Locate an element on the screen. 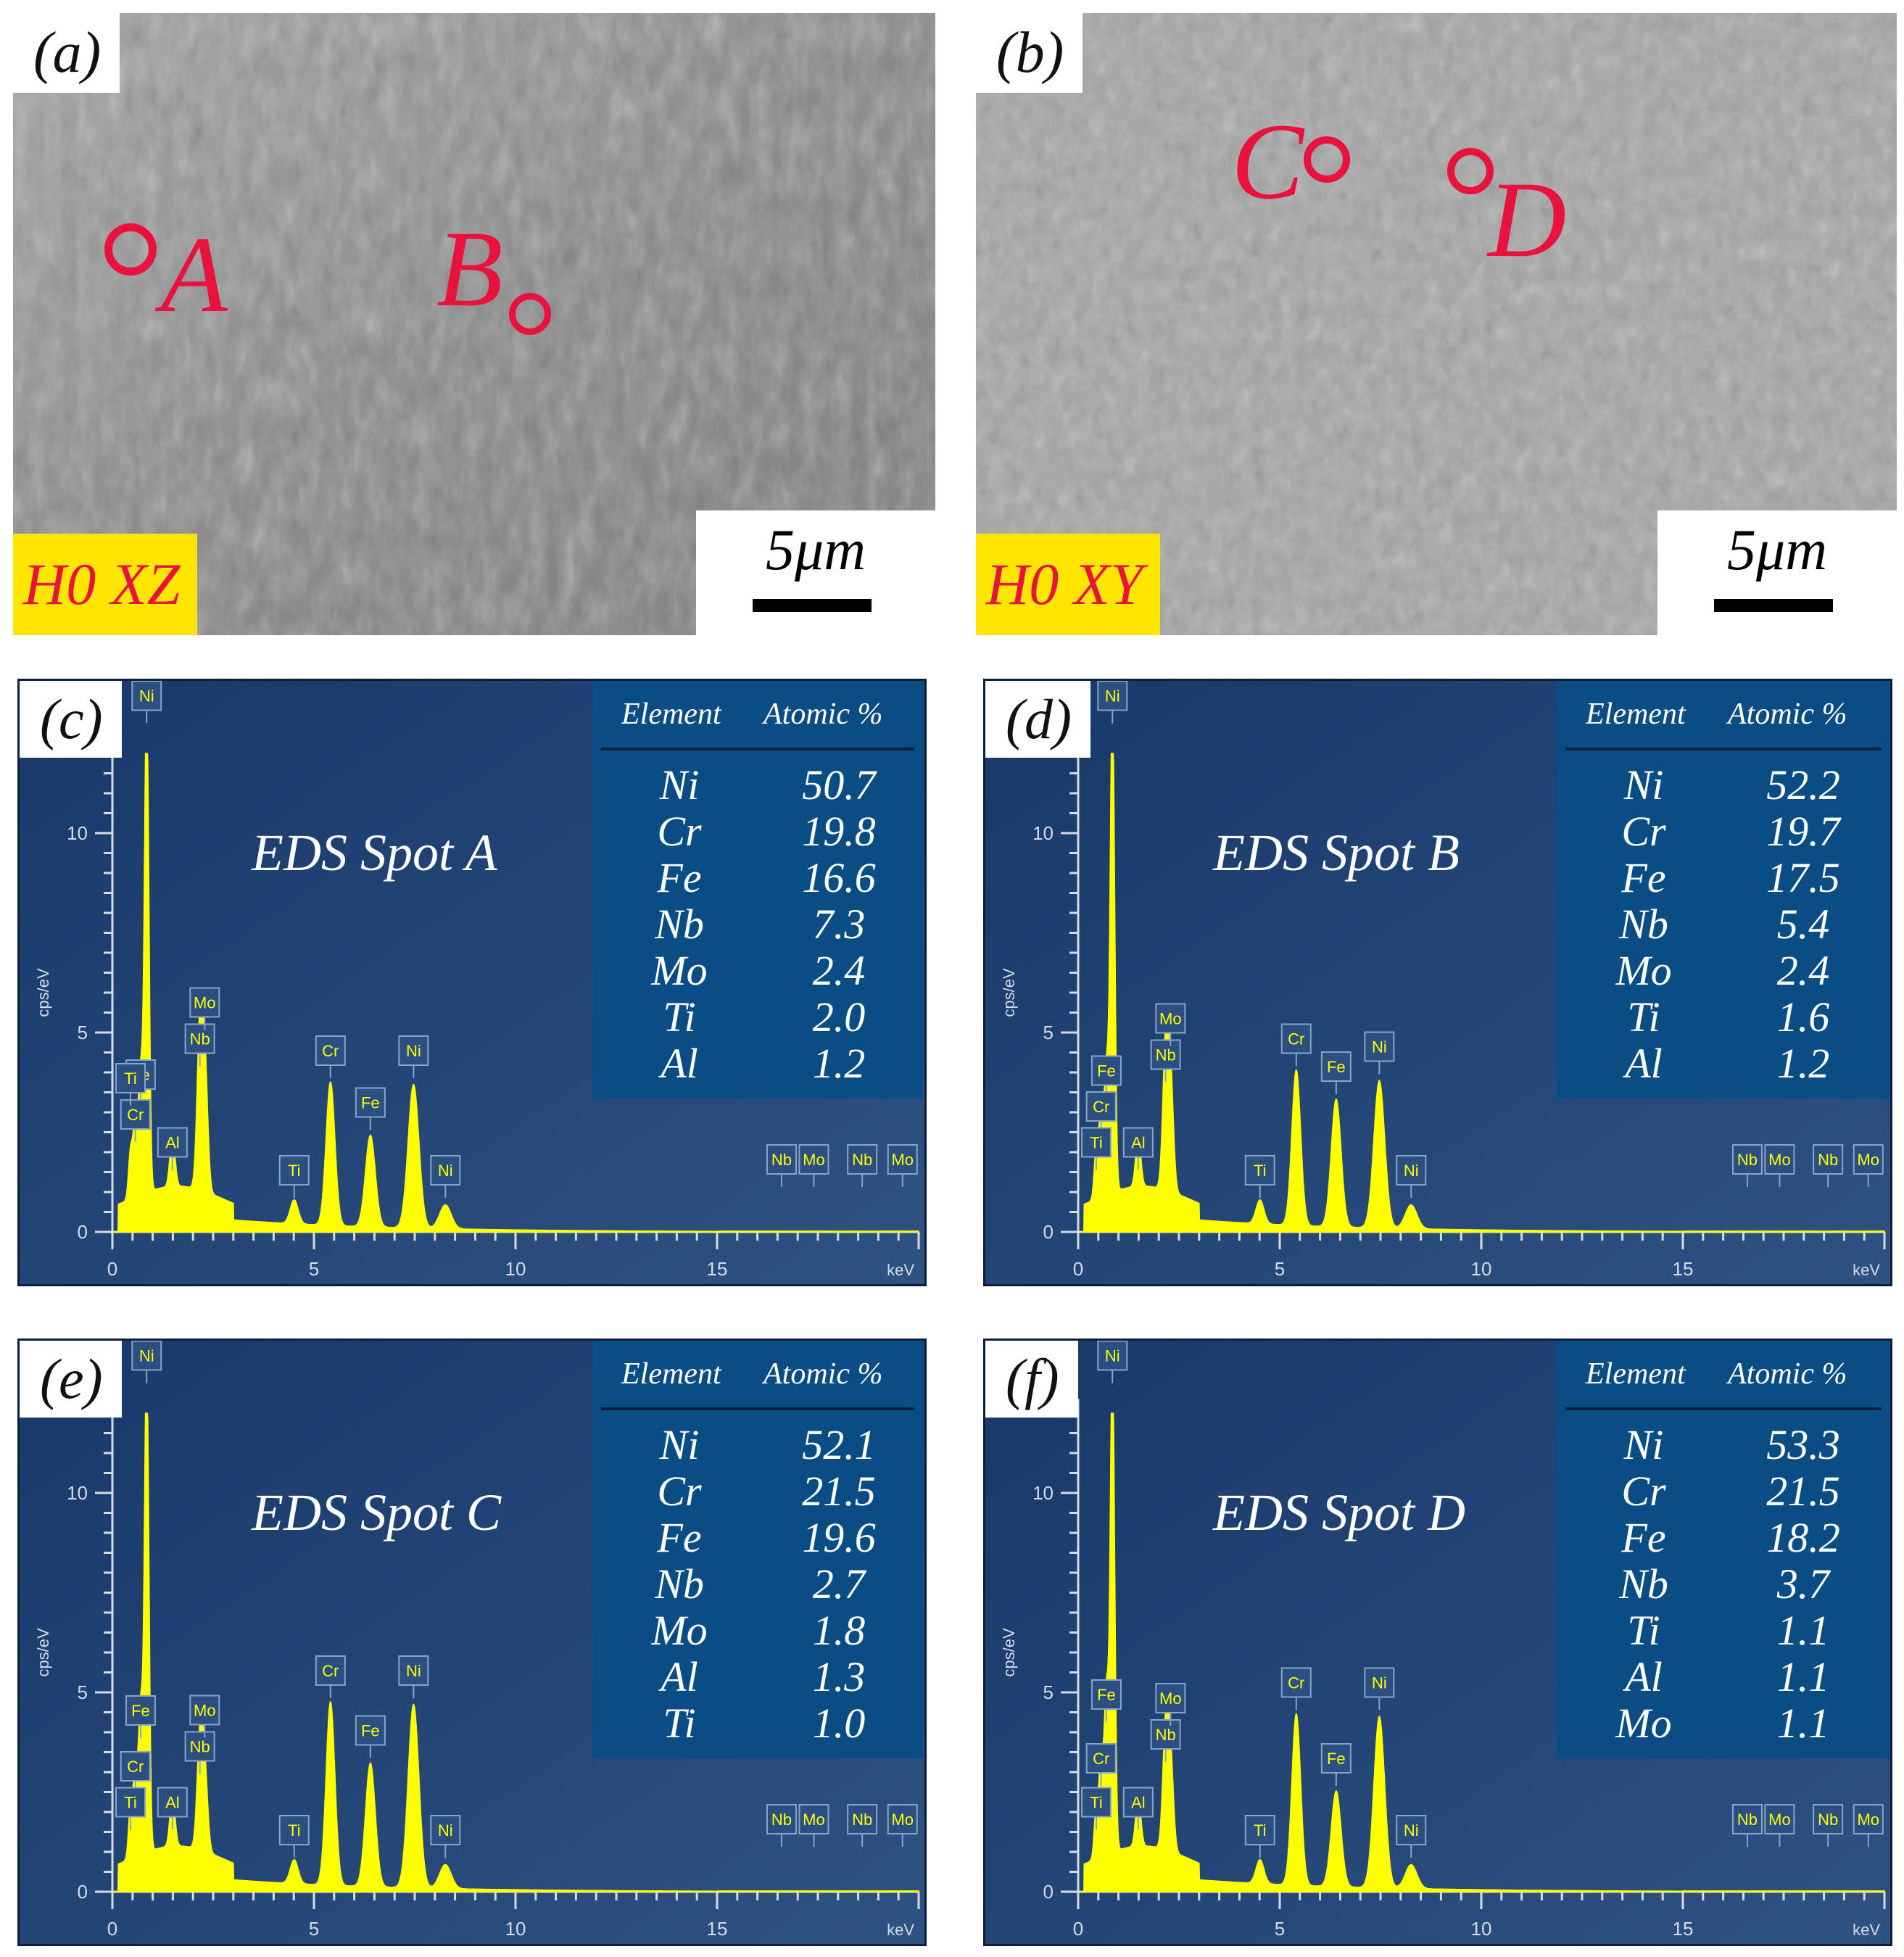 This screenshot has height=1957, width=1904. spot-label-d: D is located at coordinates (1527, 220).